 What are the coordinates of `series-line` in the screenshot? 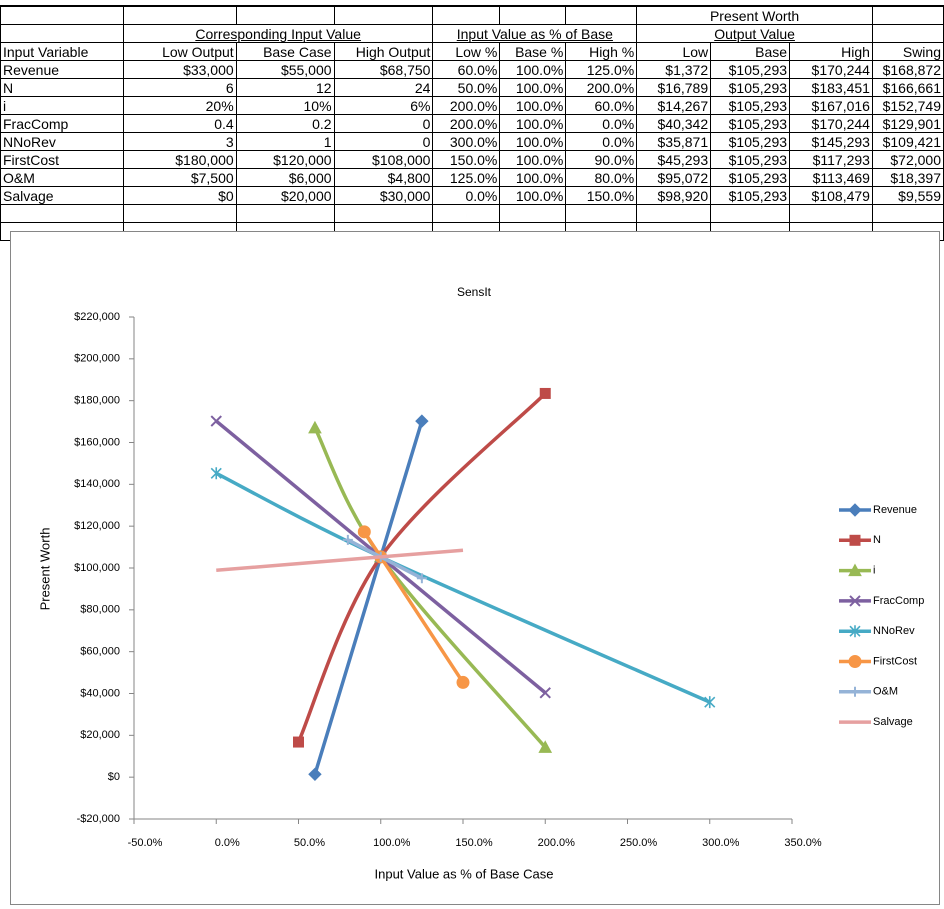 It's located at (463, 587).